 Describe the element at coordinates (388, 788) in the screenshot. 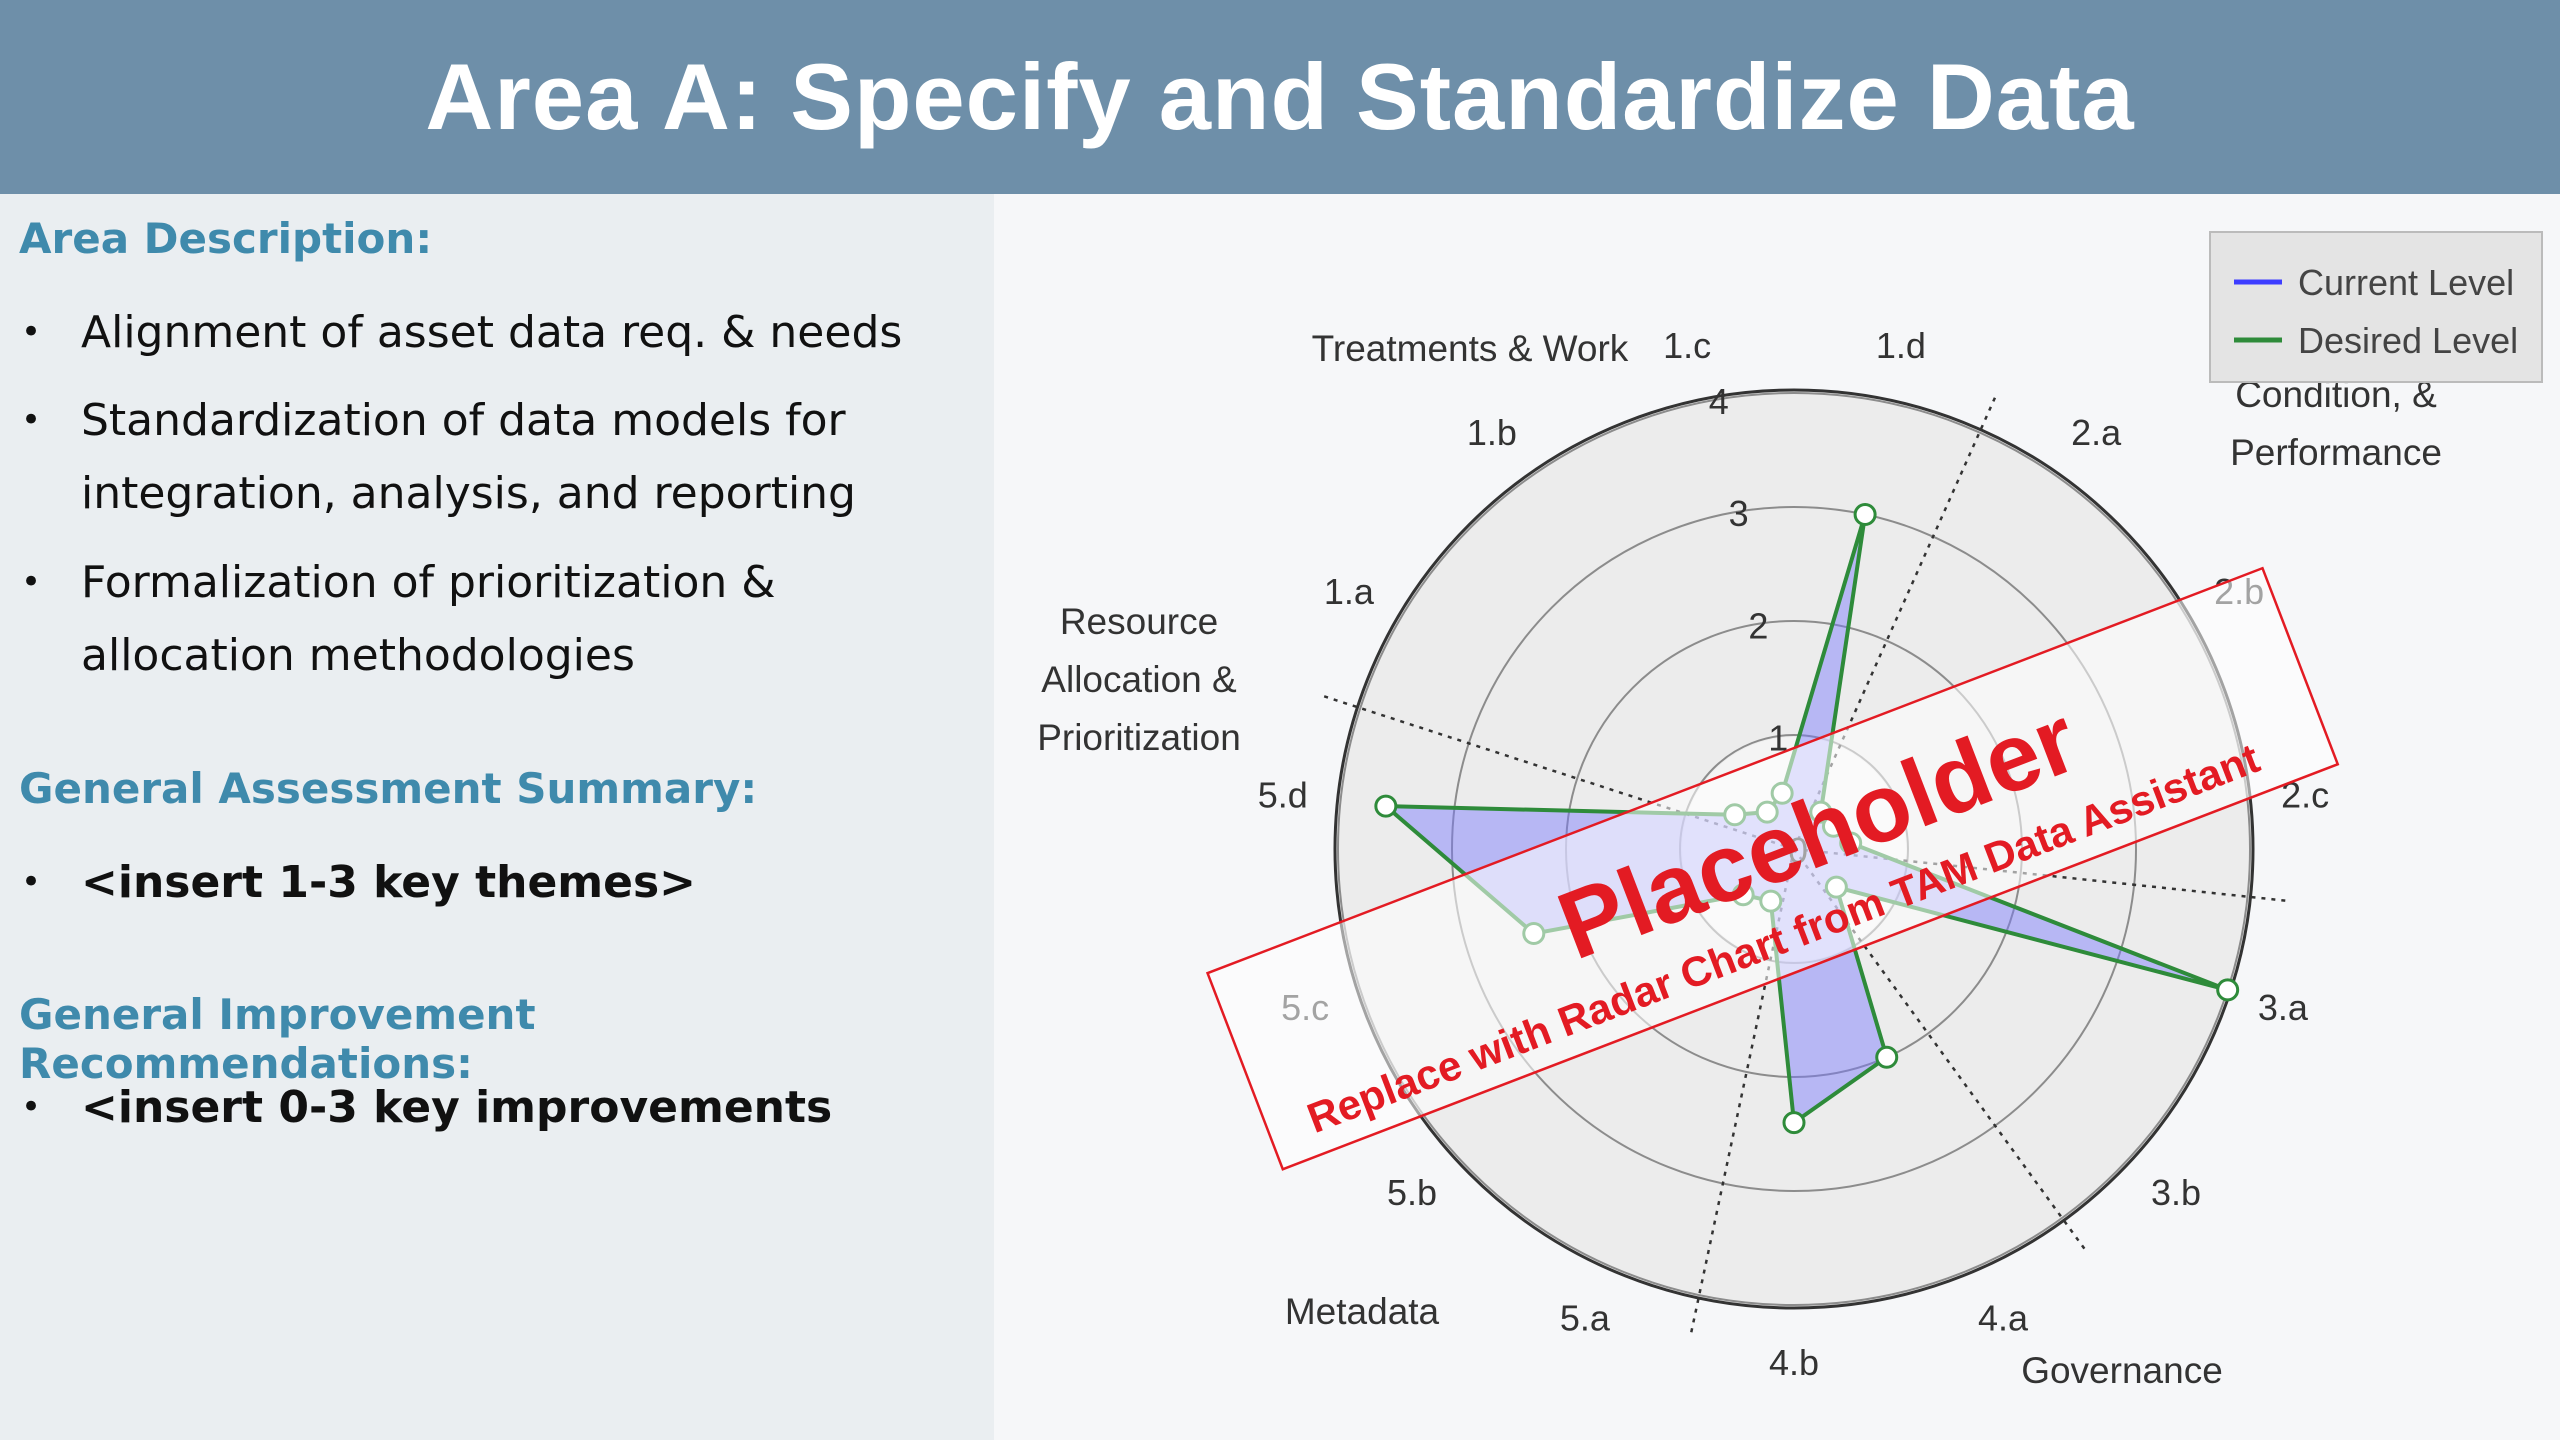

I see `summary-heading: General Assessment Summary:` at that location.